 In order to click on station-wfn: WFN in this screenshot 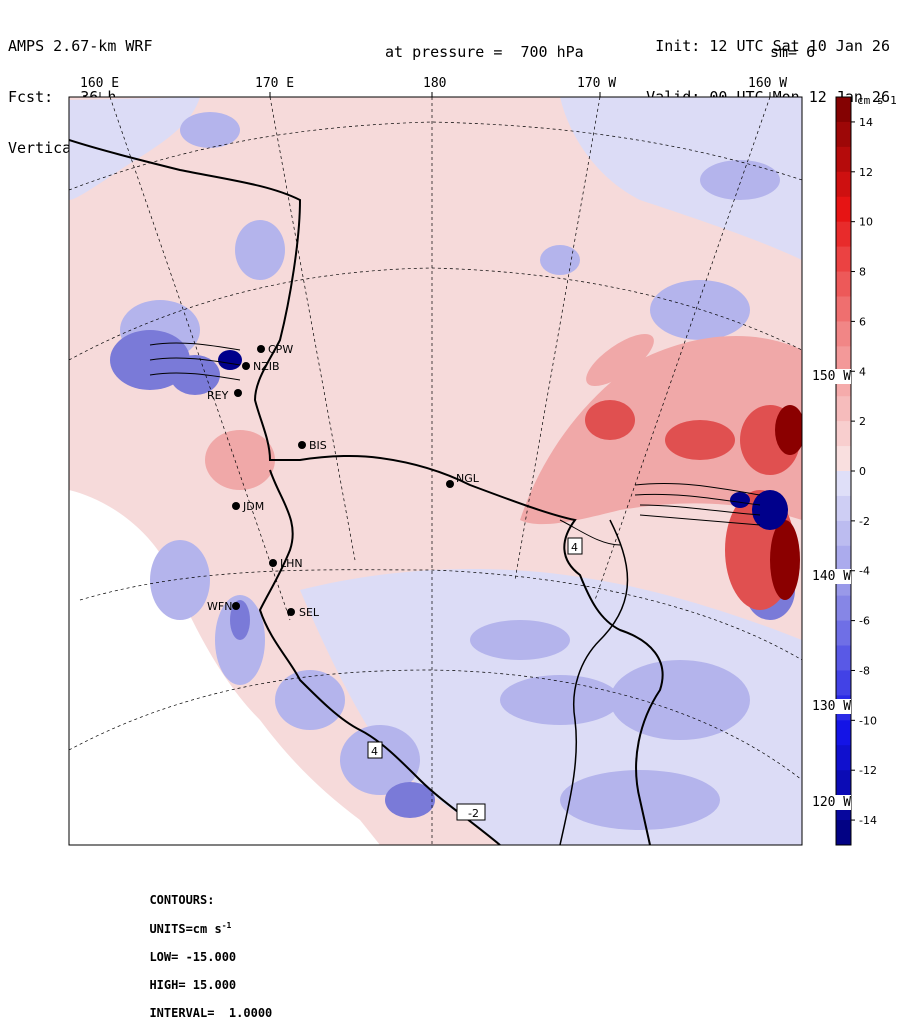, I will do `click(223, 606)`.